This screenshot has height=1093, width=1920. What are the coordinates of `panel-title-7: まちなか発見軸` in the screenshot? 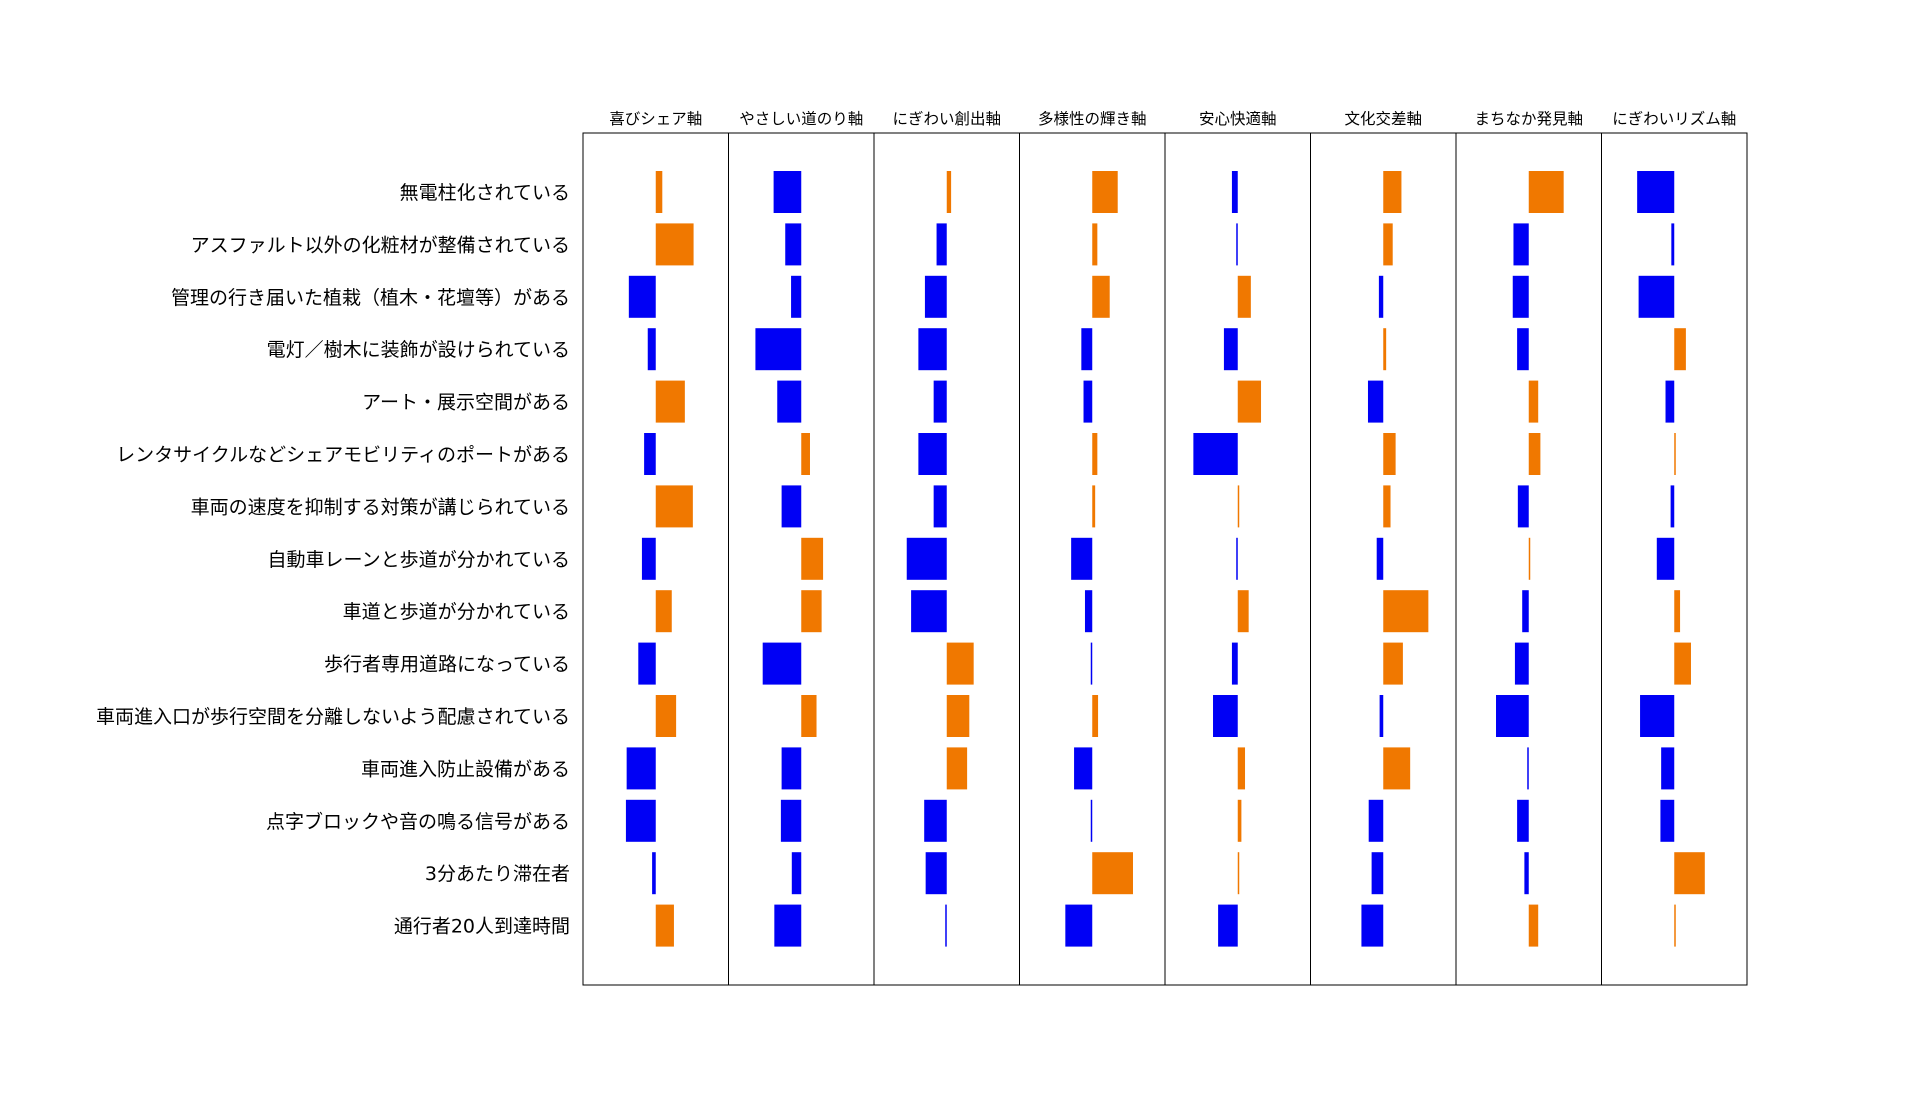 It's located at (1528, 119).